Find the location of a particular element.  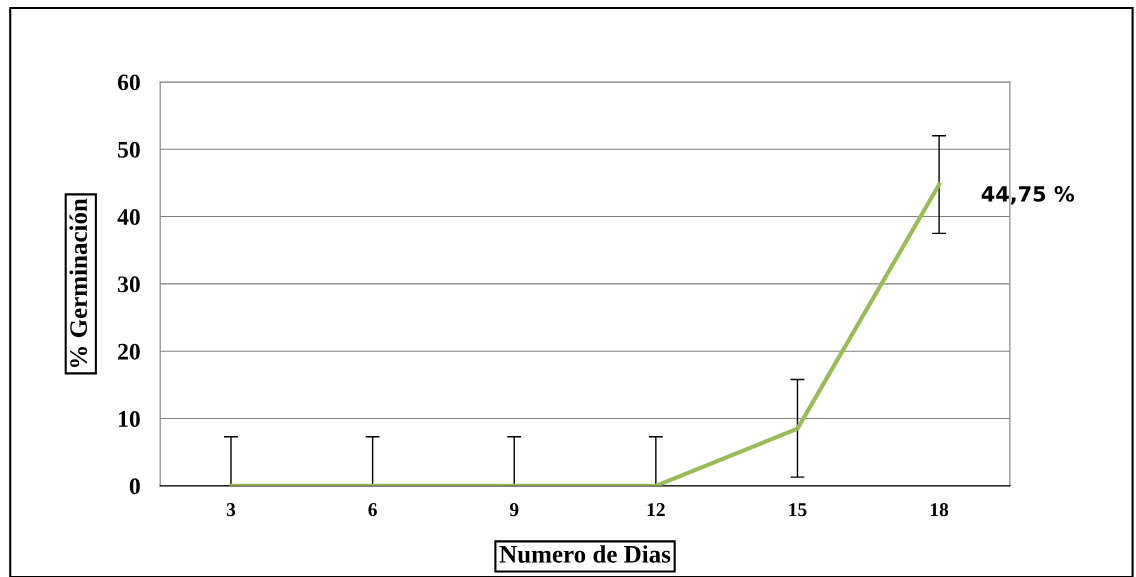

x-tick-label: 3 is located at coordinates (231, 510).